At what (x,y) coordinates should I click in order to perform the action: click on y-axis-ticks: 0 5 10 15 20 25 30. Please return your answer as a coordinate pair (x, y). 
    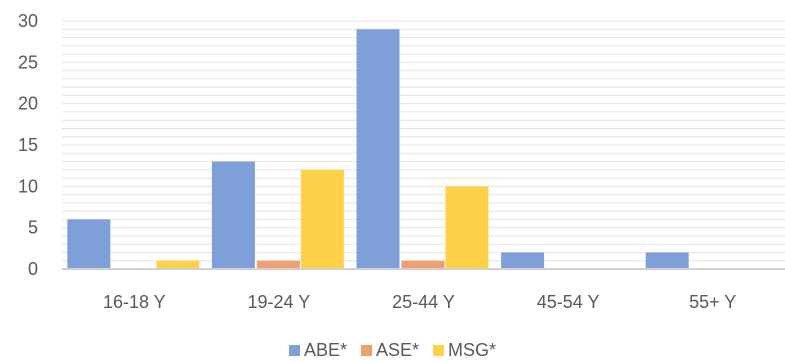
    Looking at the image, I should click on (28, 145).